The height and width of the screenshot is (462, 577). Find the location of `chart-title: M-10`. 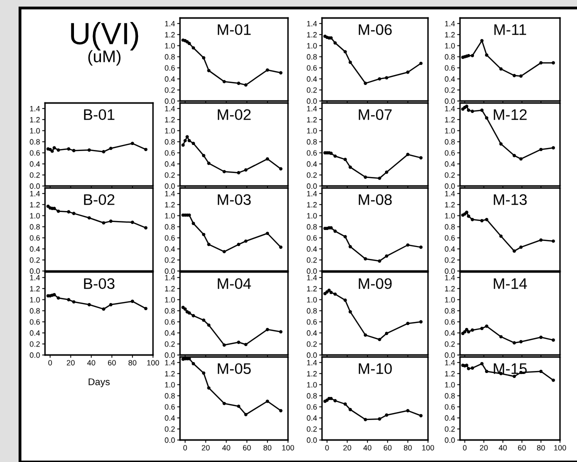

chart-title: M-10 is located at coordinates (375, 368).